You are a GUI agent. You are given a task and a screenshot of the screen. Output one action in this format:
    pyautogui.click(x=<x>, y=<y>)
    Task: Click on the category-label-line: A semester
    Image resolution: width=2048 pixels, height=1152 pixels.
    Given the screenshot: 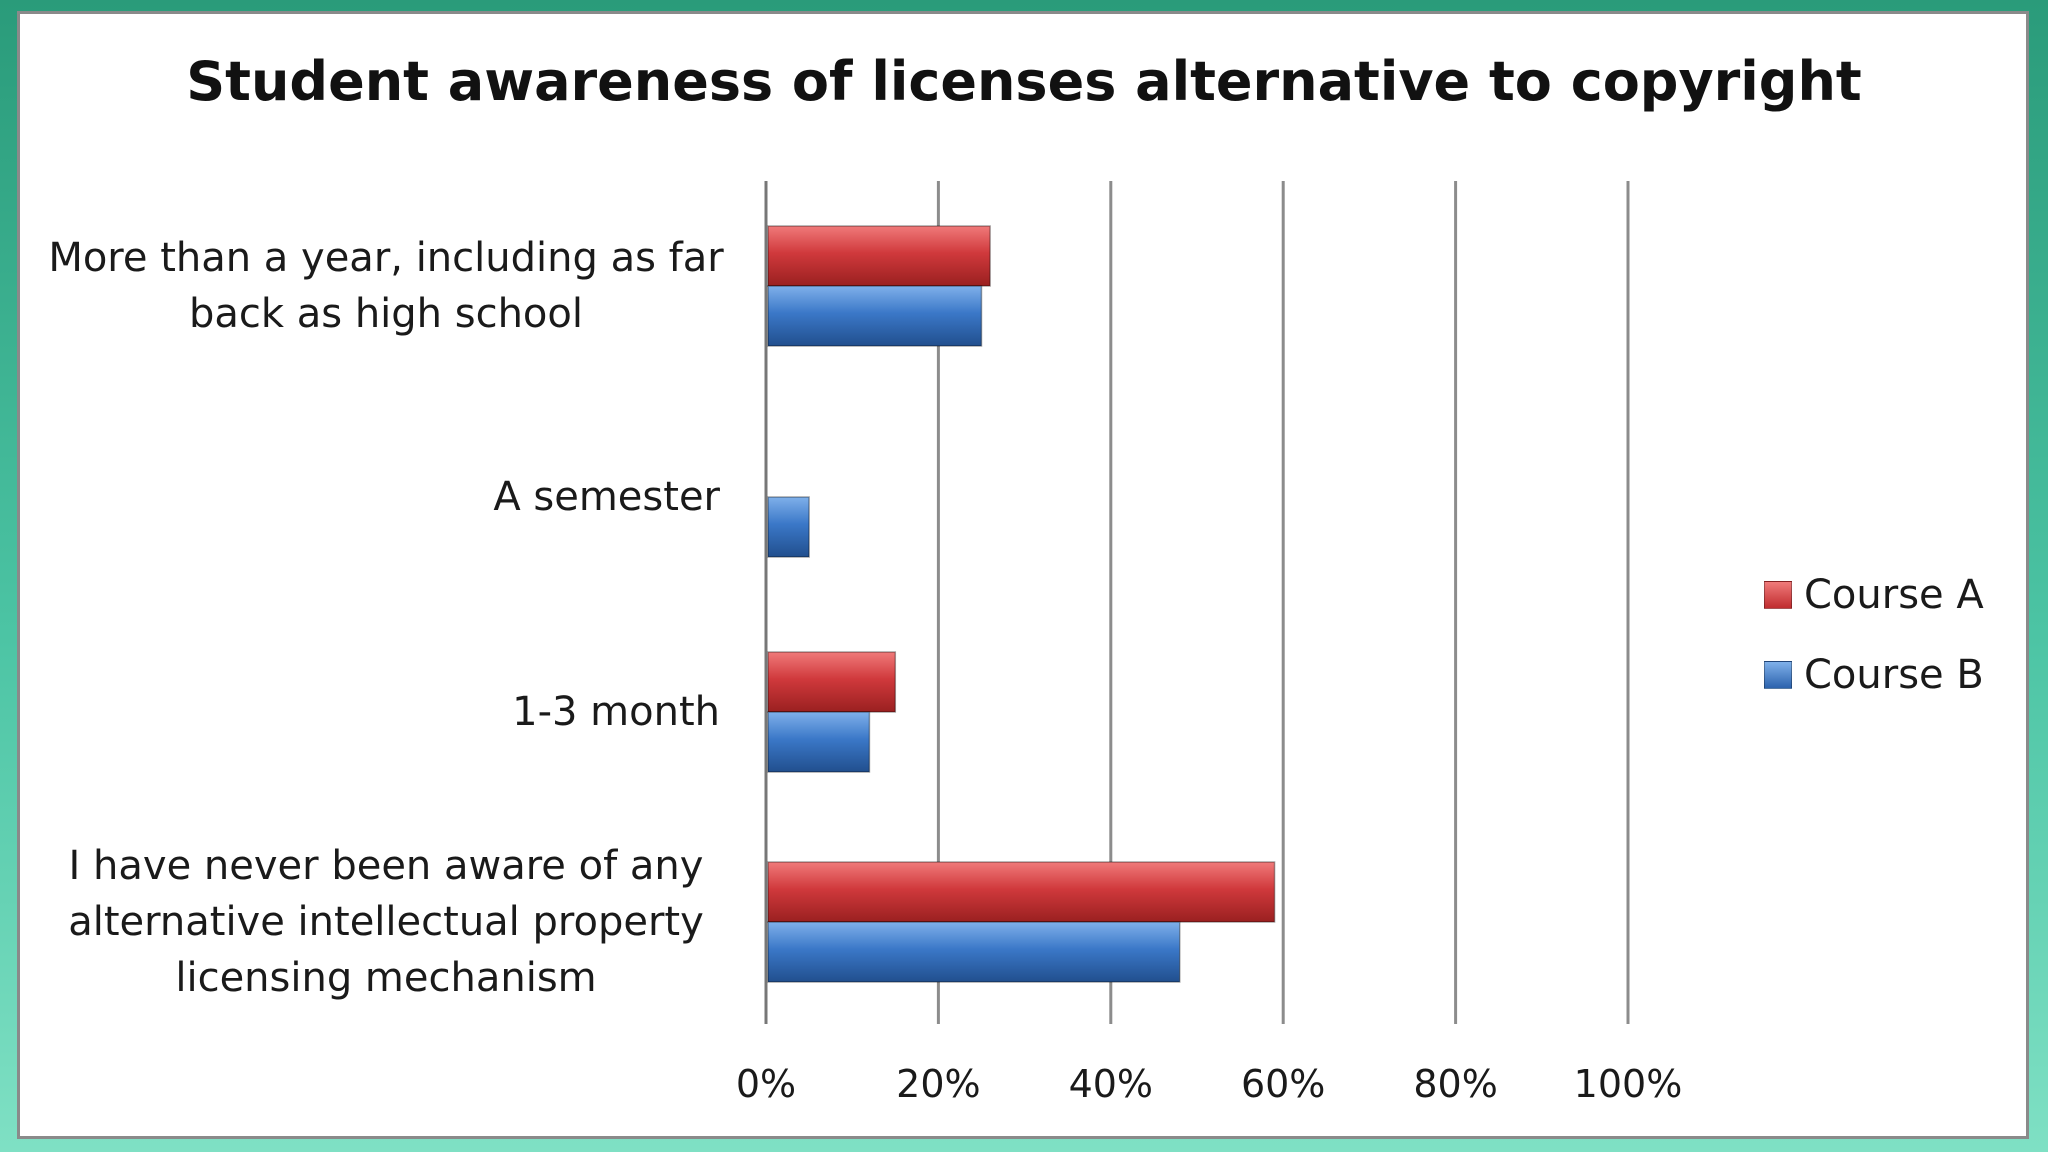 What is the action you would take?
    pyautogui.click(x=606, y=497)
    